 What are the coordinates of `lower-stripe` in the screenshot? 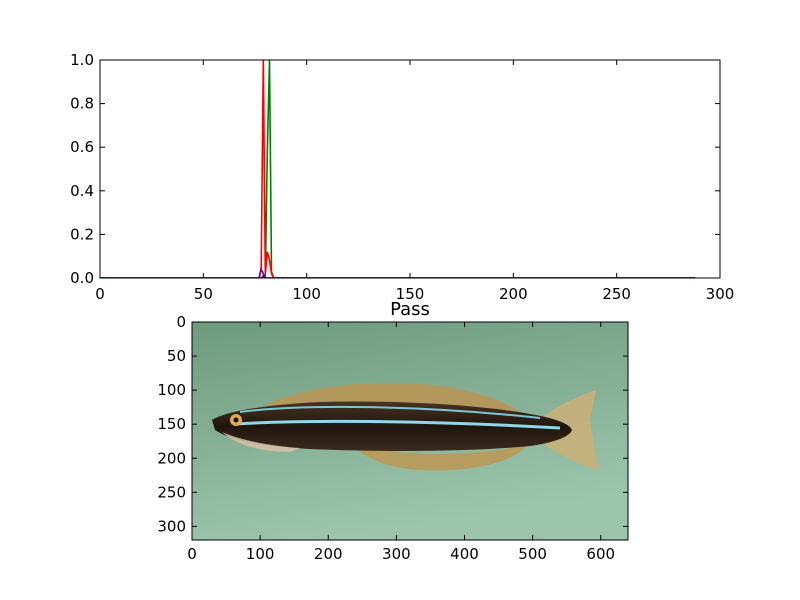 It's located at (397, 424).